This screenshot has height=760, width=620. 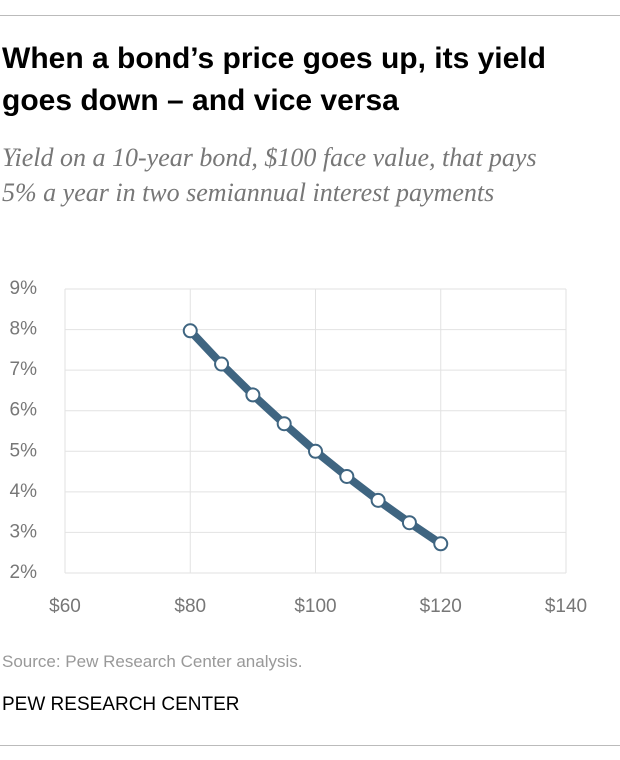 I want to click on y-tick-label: 5%, so click(x=24, y=450).